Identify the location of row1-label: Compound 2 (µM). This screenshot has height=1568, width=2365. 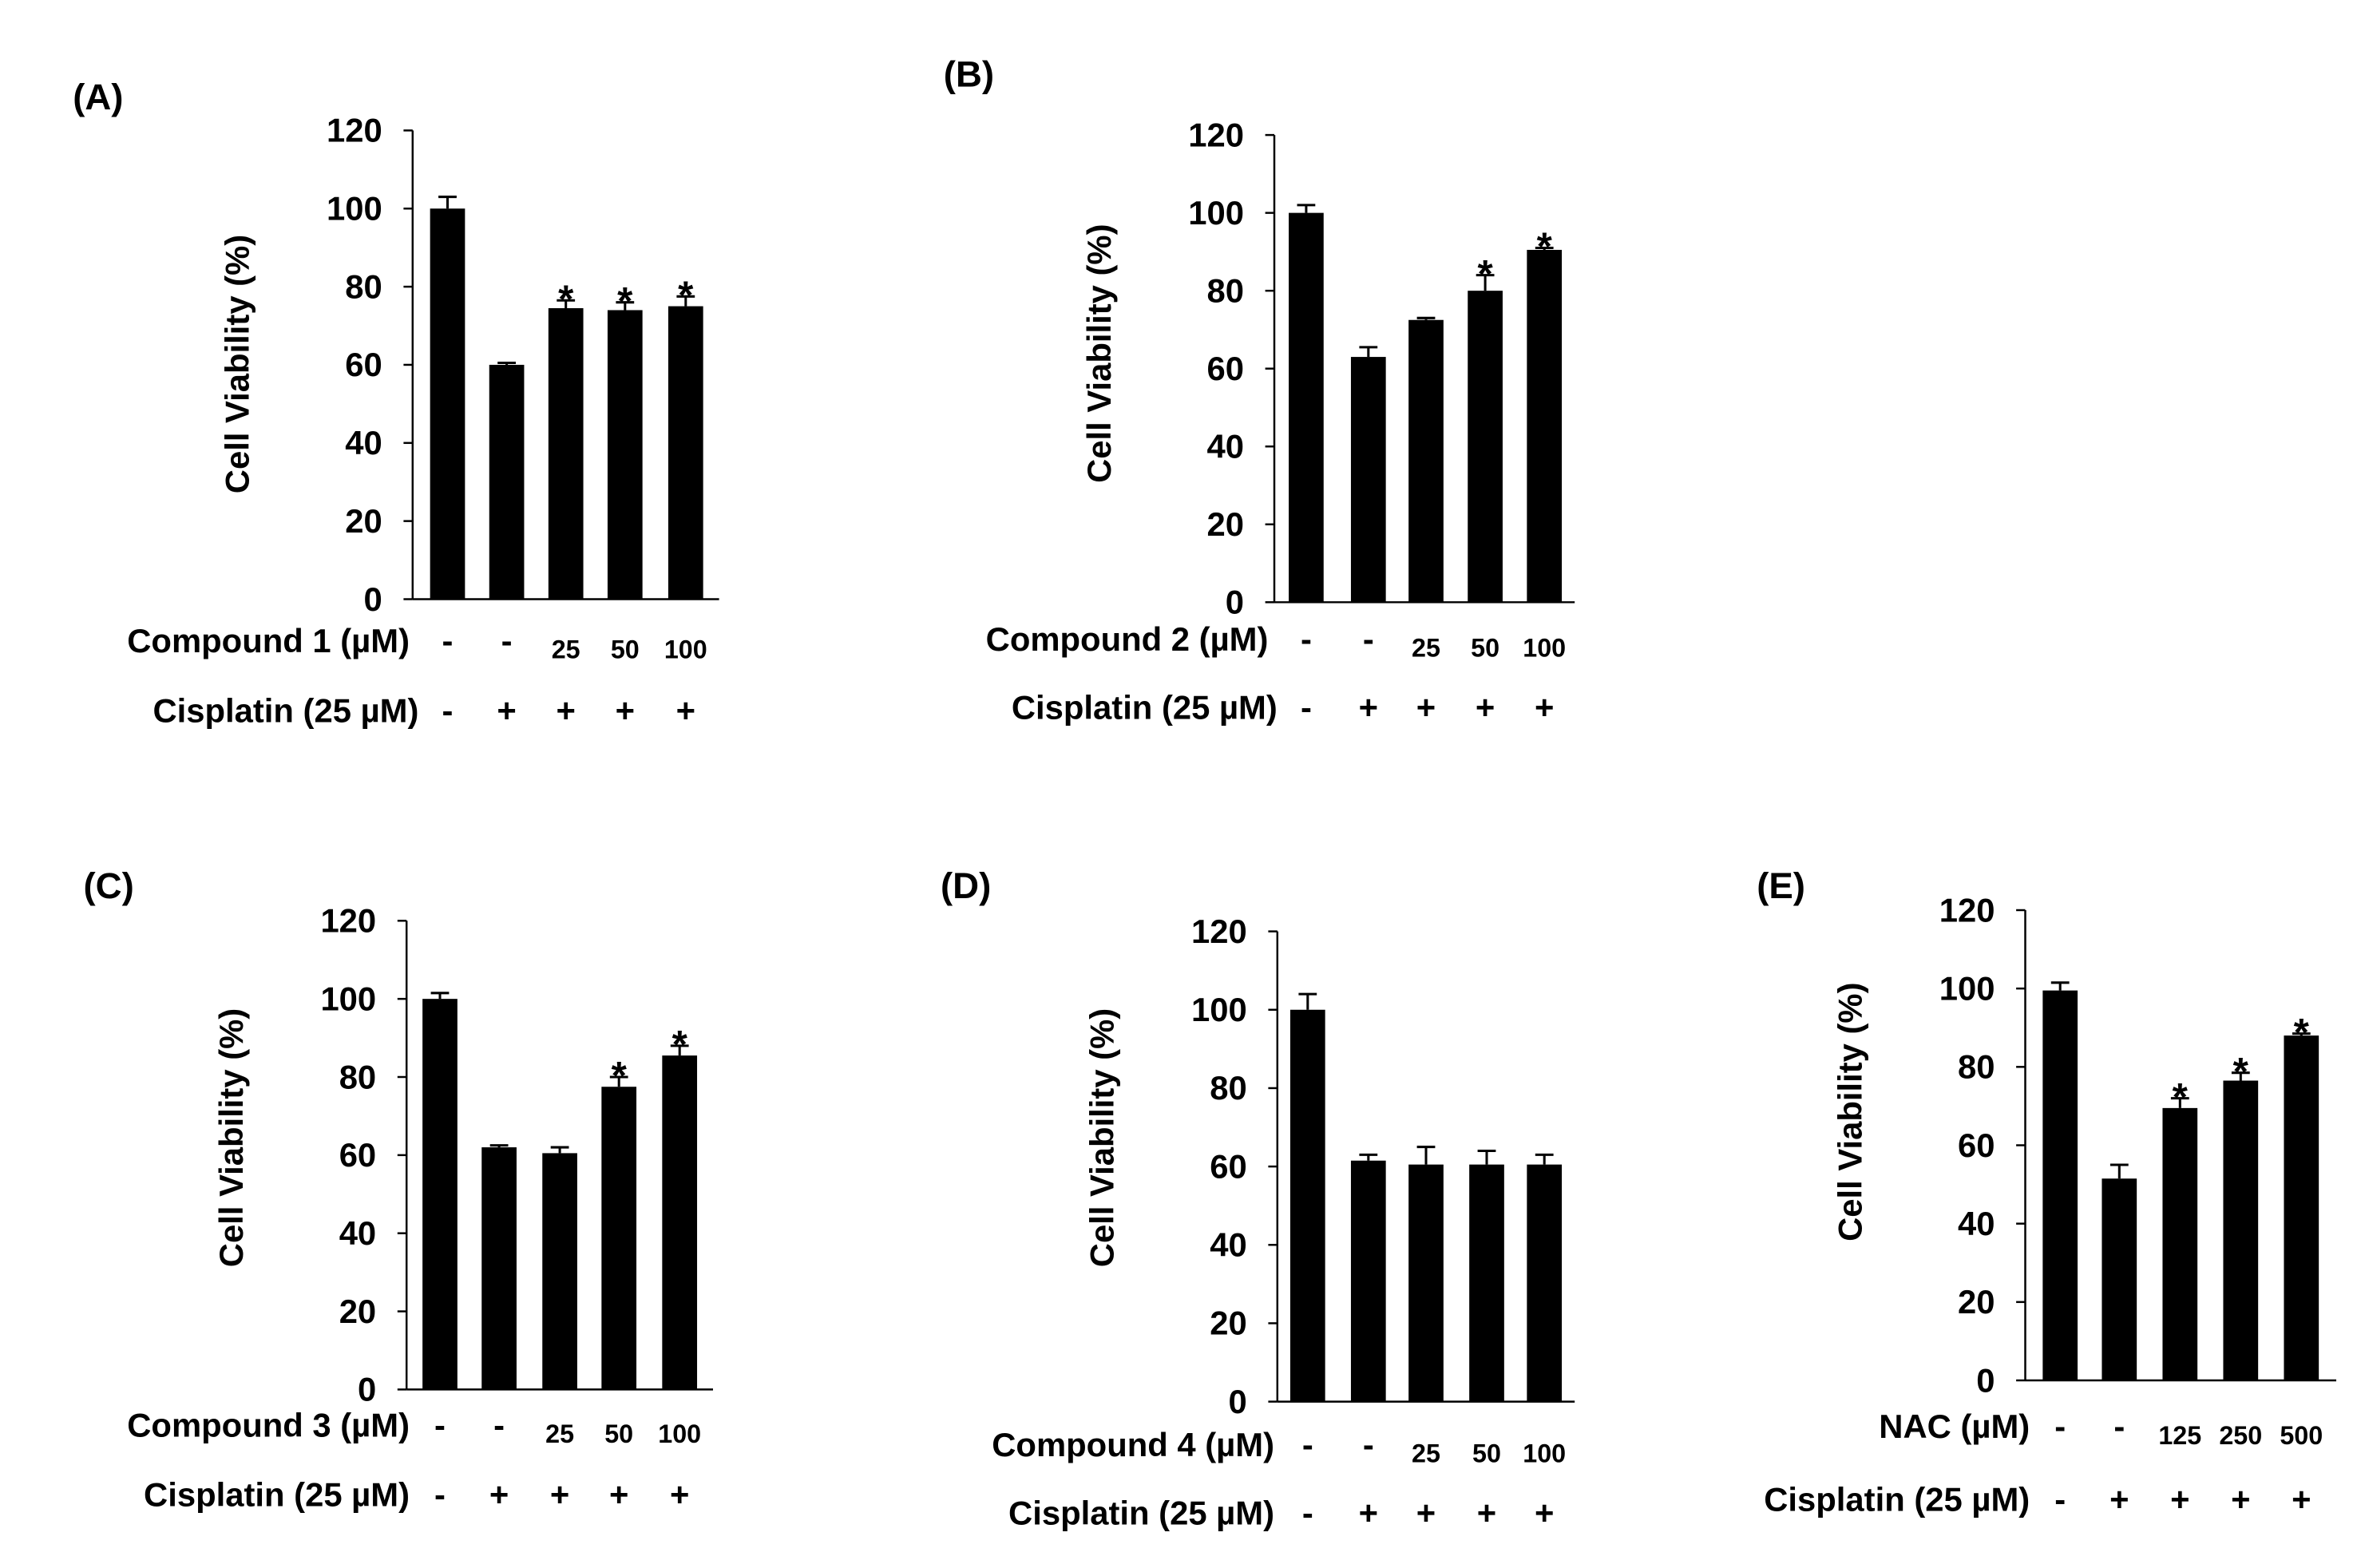
(1127, 639).